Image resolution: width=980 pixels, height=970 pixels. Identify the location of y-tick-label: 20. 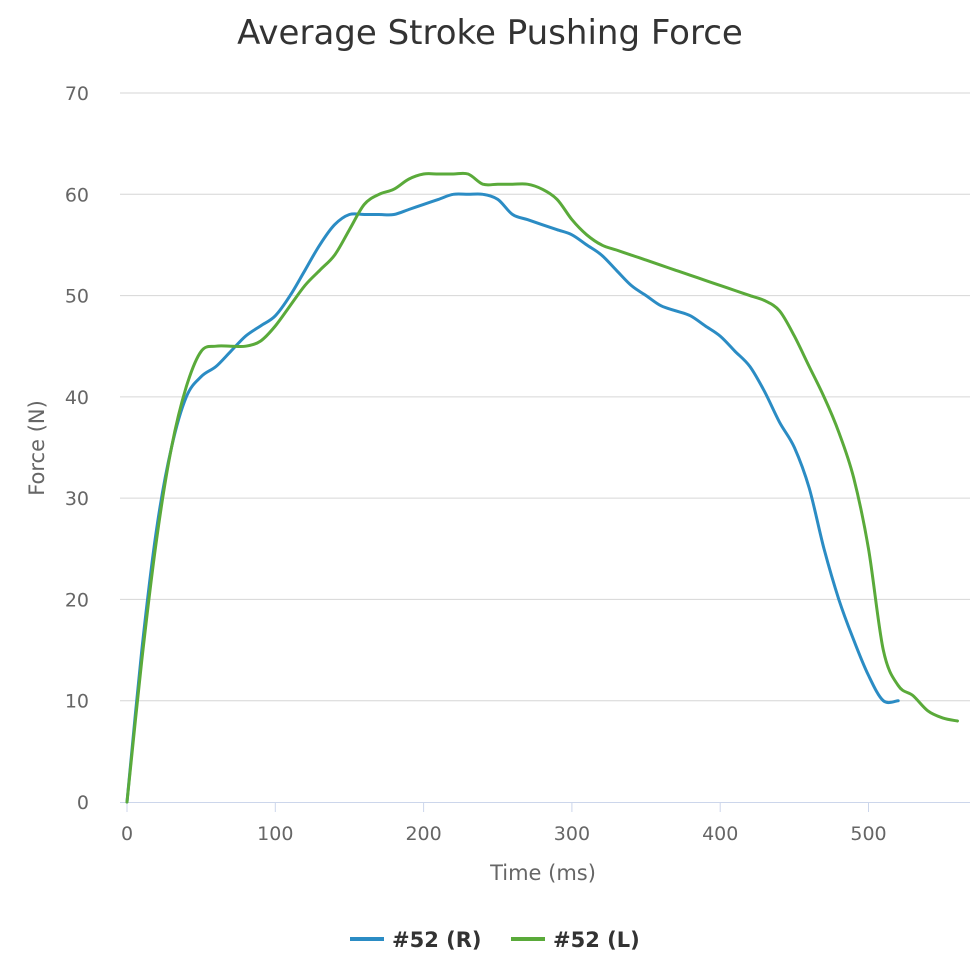
(77, 600).